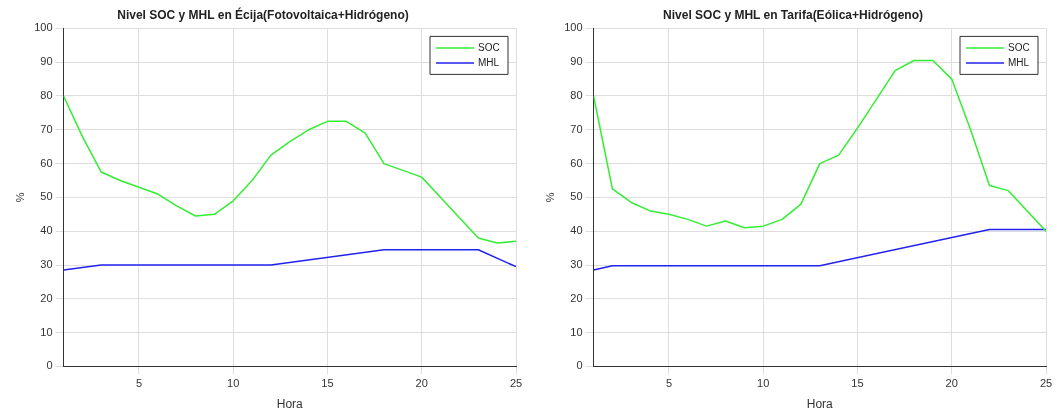  Describe the element at coordinates (793, 14) in the screenshot. I see `chart-title: Nivel SOC y MHL en Tarifa(Eólica+Hidrógeno)` at that location.